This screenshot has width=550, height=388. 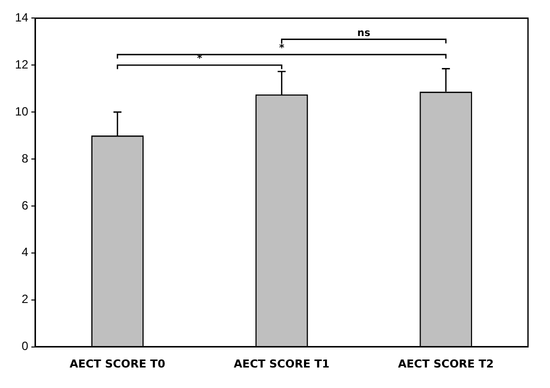 I want to click on y-tick-label: 0, so click(x=25, y=346).